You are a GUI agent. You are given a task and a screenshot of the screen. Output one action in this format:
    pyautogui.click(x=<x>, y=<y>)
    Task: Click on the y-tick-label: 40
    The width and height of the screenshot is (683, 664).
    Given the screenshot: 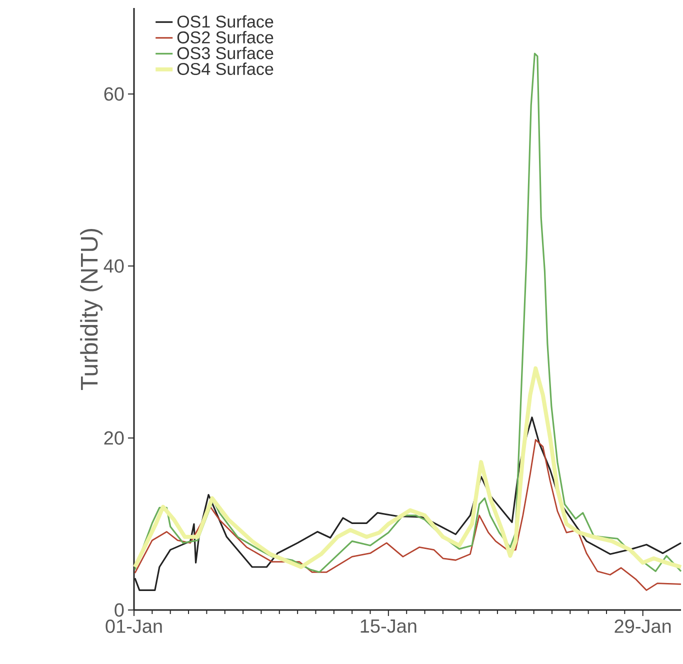 What is the action you would take?
    pyautogui.click(x=114, y=266)
    